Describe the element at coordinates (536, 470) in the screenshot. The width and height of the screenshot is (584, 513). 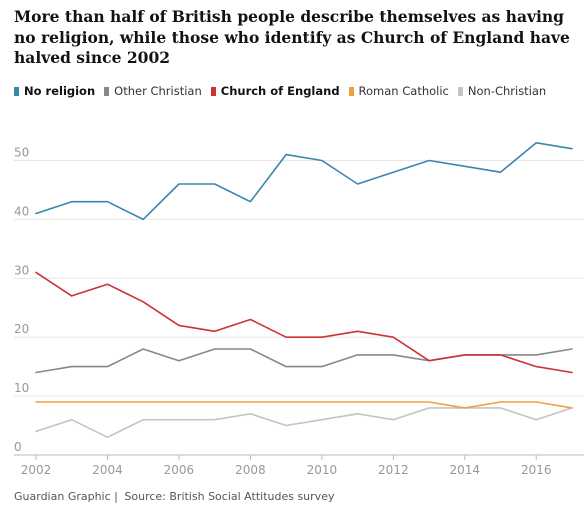
I see `x-tick-label: 2016` at that location.